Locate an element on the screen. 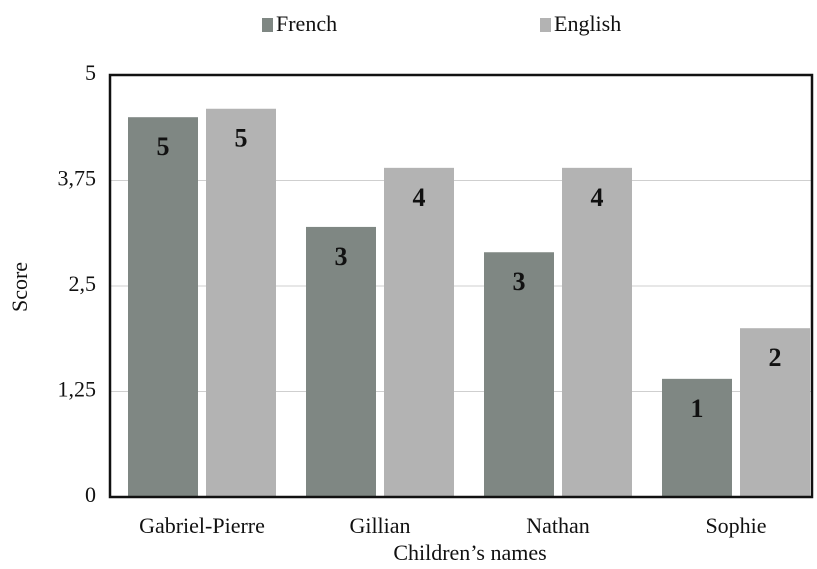 This screenshot has width=817, height=569. legend-label: French is located at coordinates (306, 23).